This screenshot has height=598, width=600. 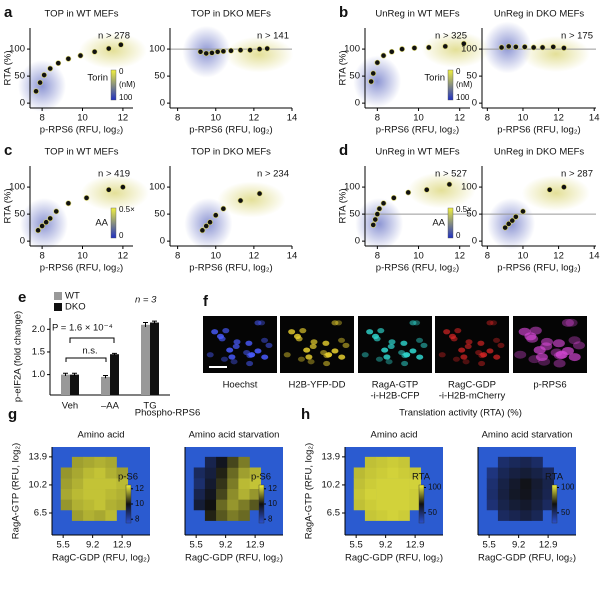 What do you see at coordinates (122, 545) in the screenshot?
I see `x-tick-label: 12.9` at bounding box center [122, 545].